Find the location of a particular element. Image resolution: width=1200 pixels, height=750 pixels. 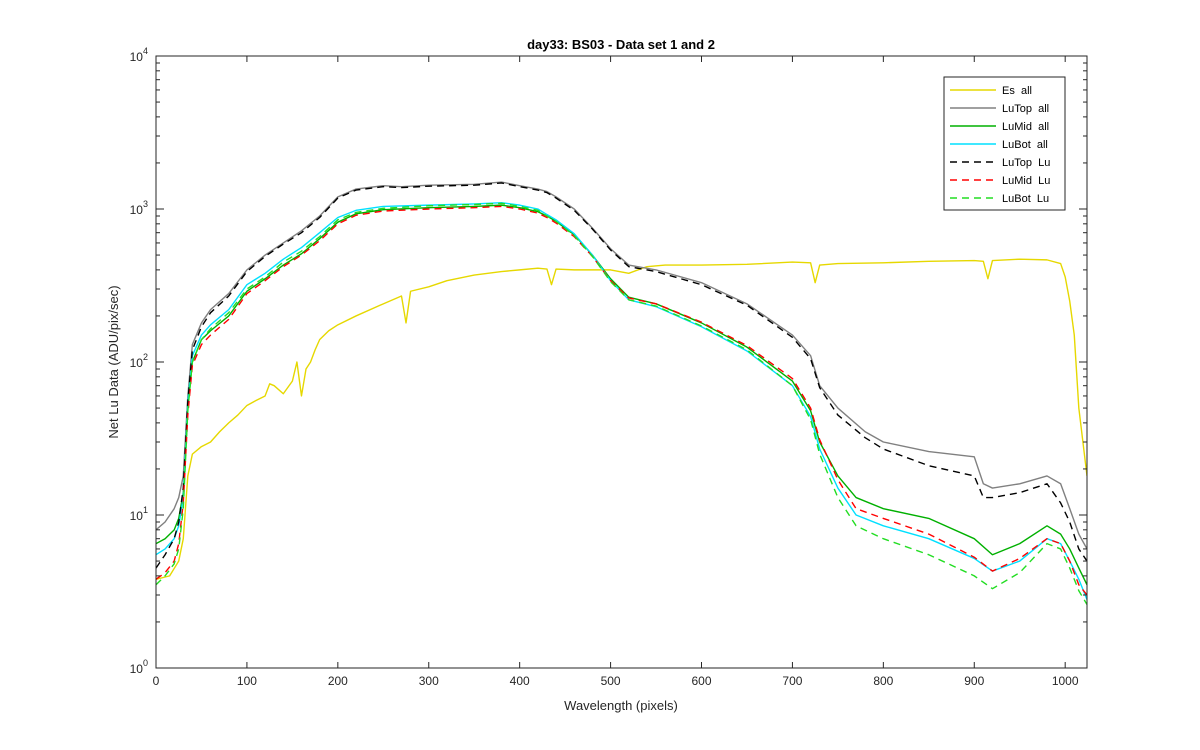

legend-label: Es all is located at coordinates (1017, 91).